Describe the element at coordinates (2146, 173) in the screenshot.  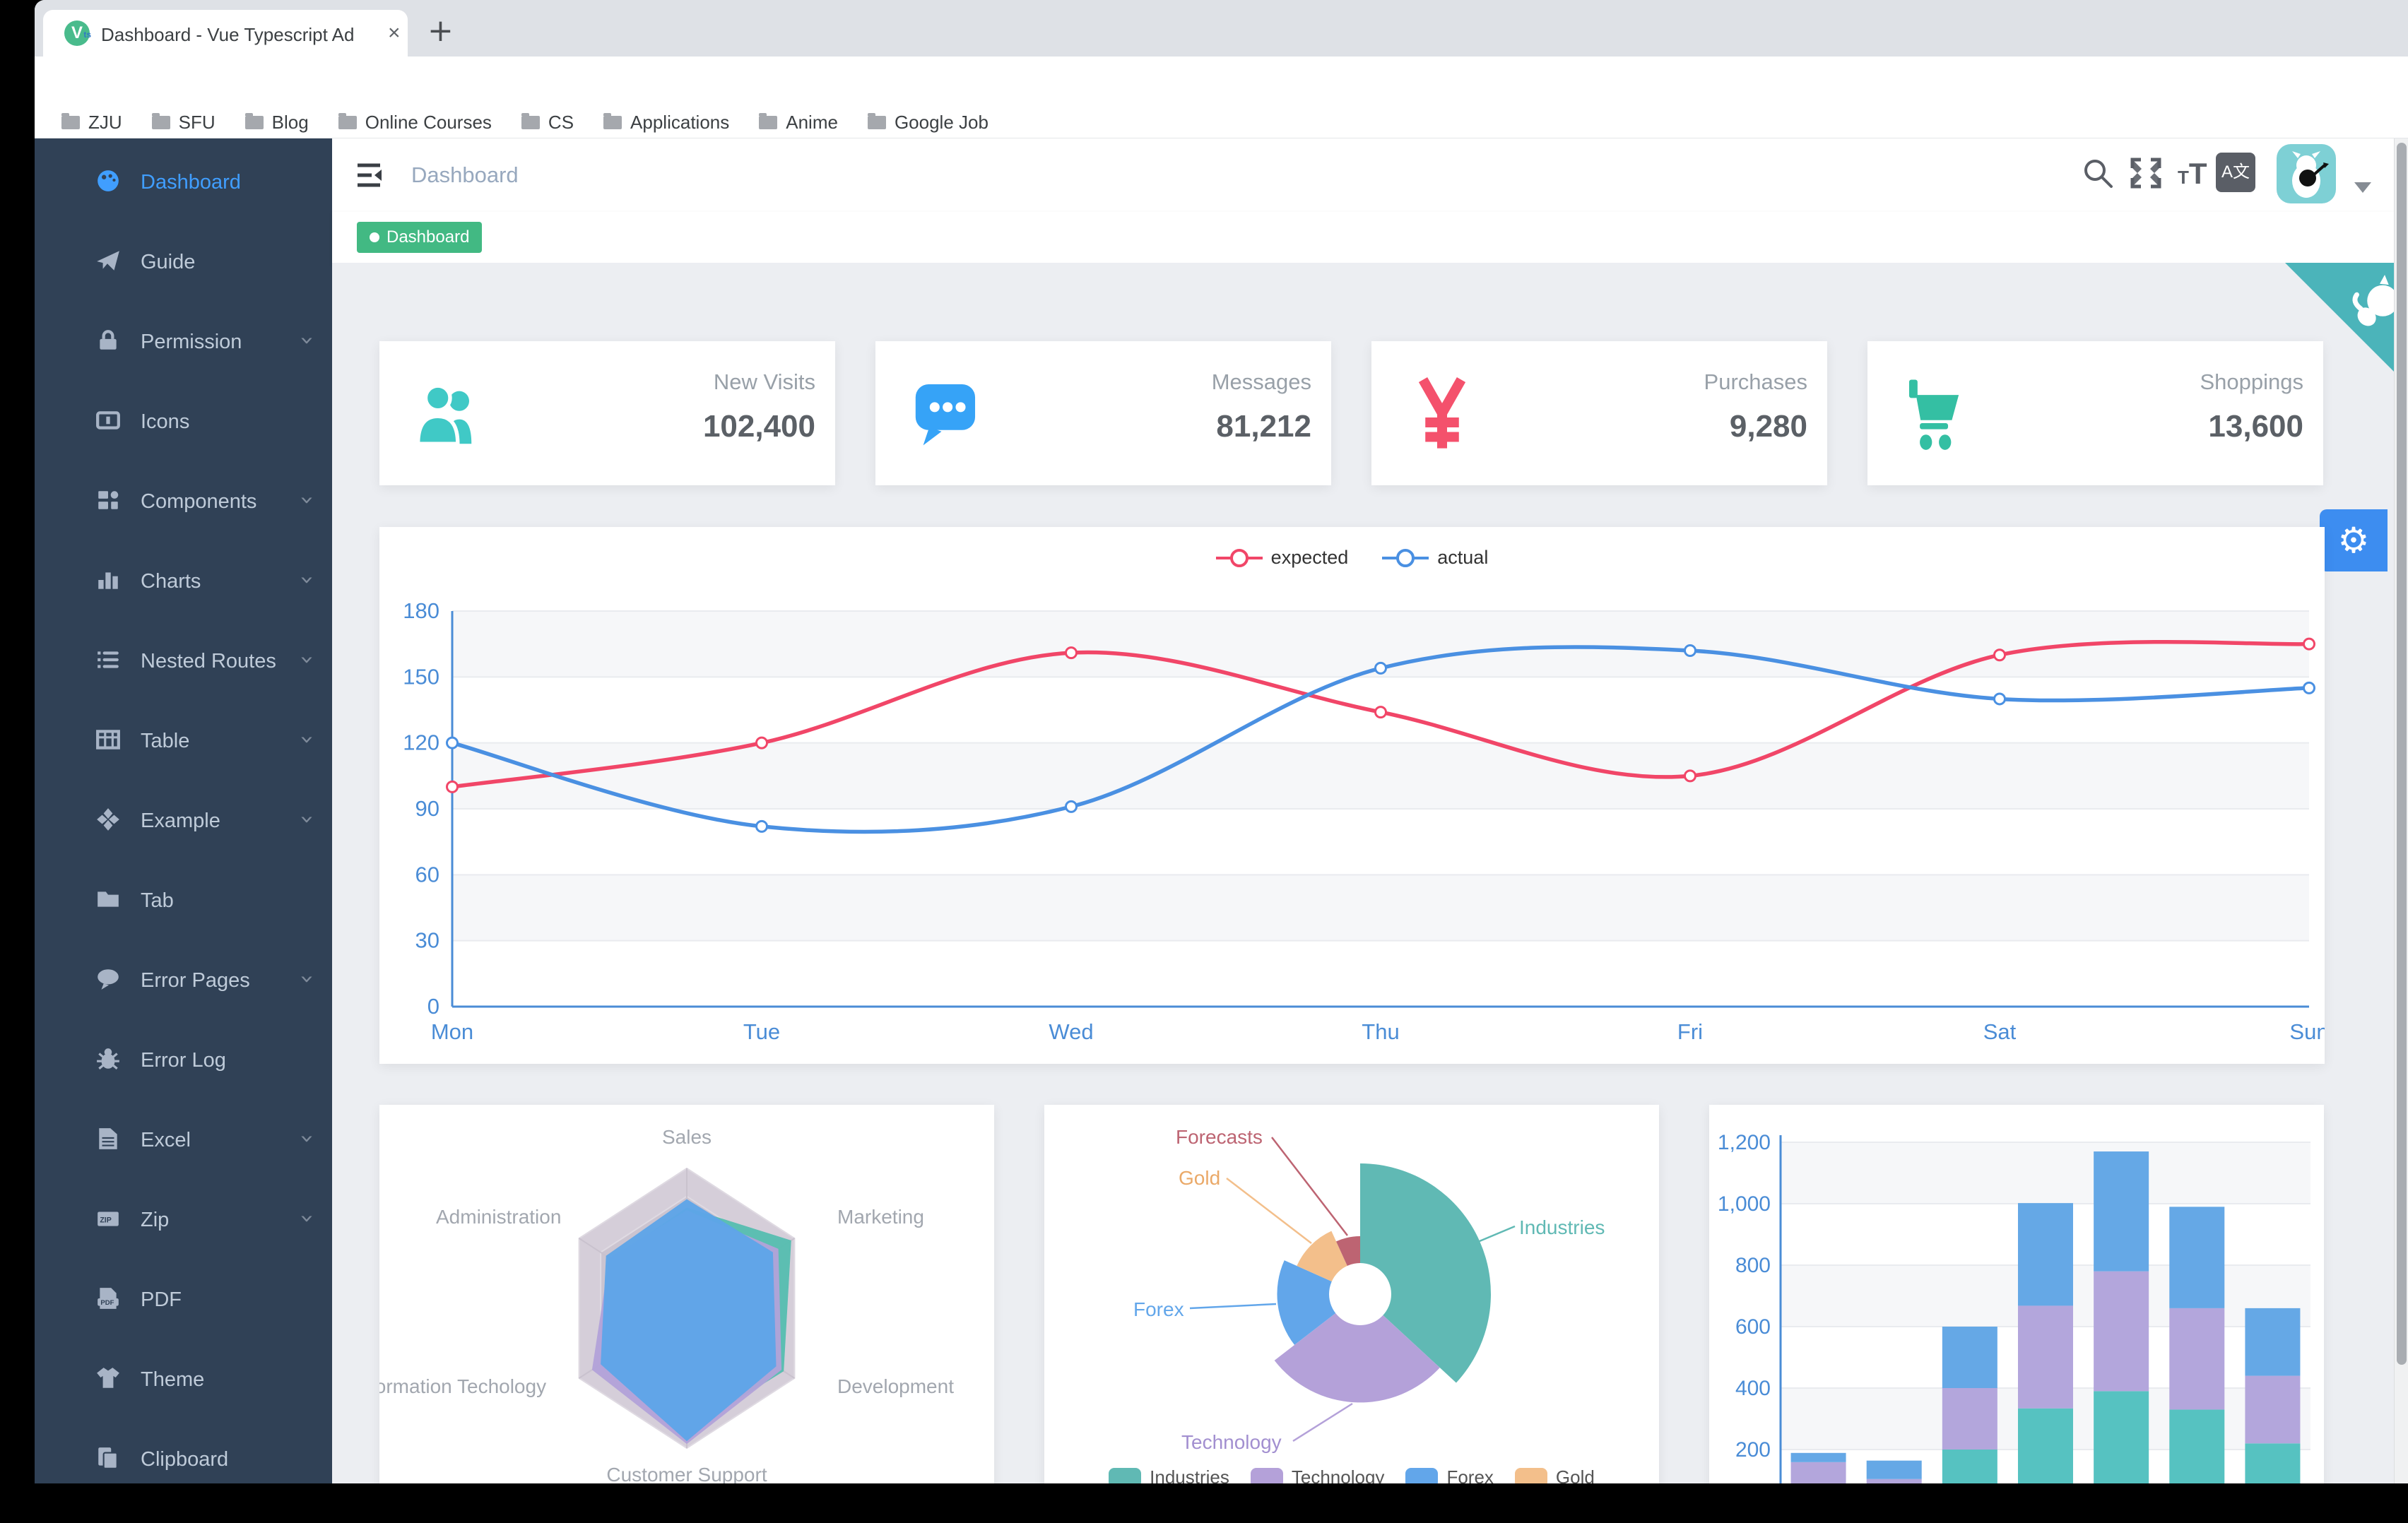
I see `fullscreen-icon` at that location.